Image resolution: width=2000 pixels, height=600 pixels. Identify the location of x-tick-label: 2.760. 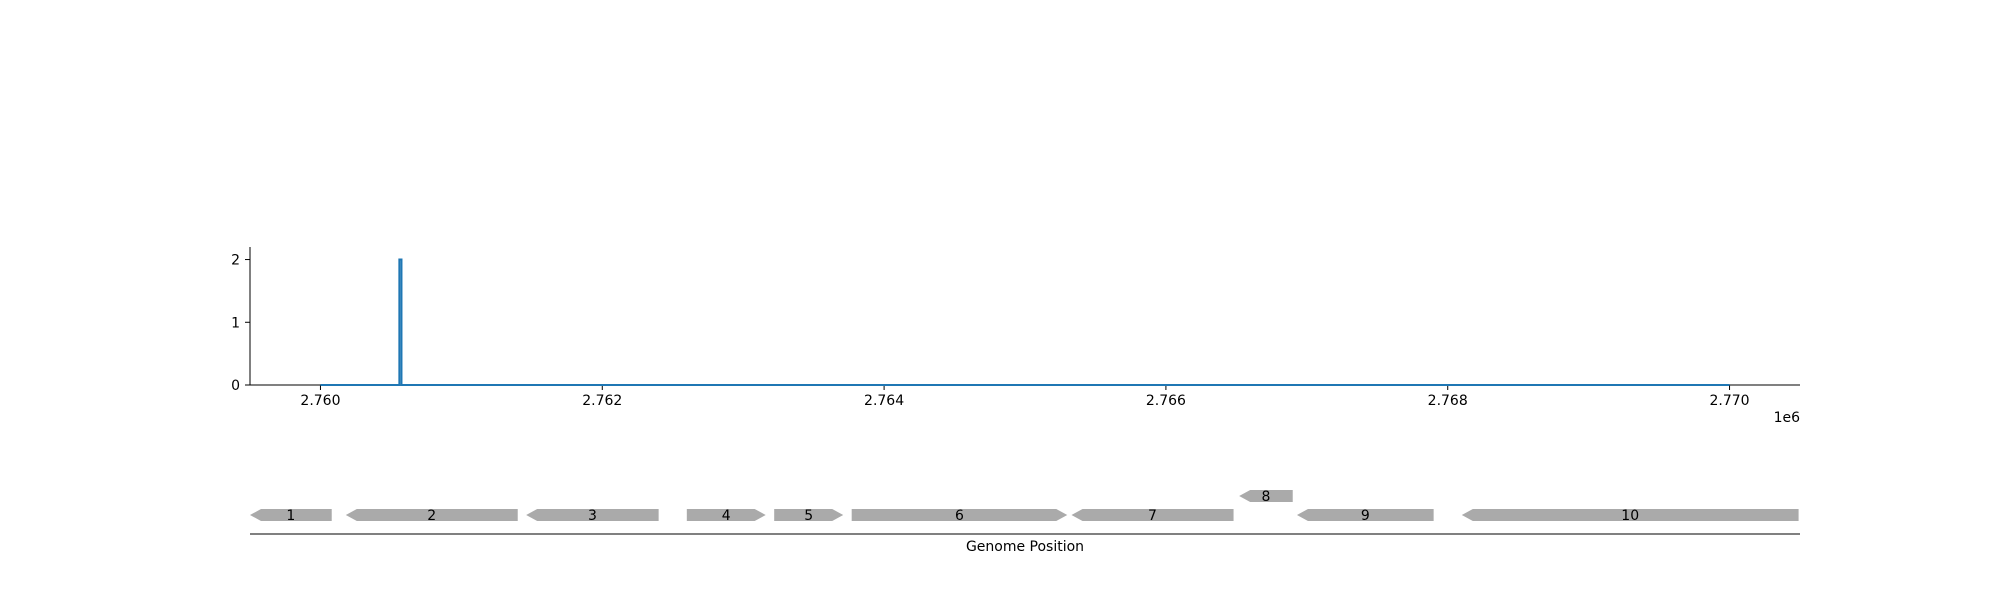
(320, 401).